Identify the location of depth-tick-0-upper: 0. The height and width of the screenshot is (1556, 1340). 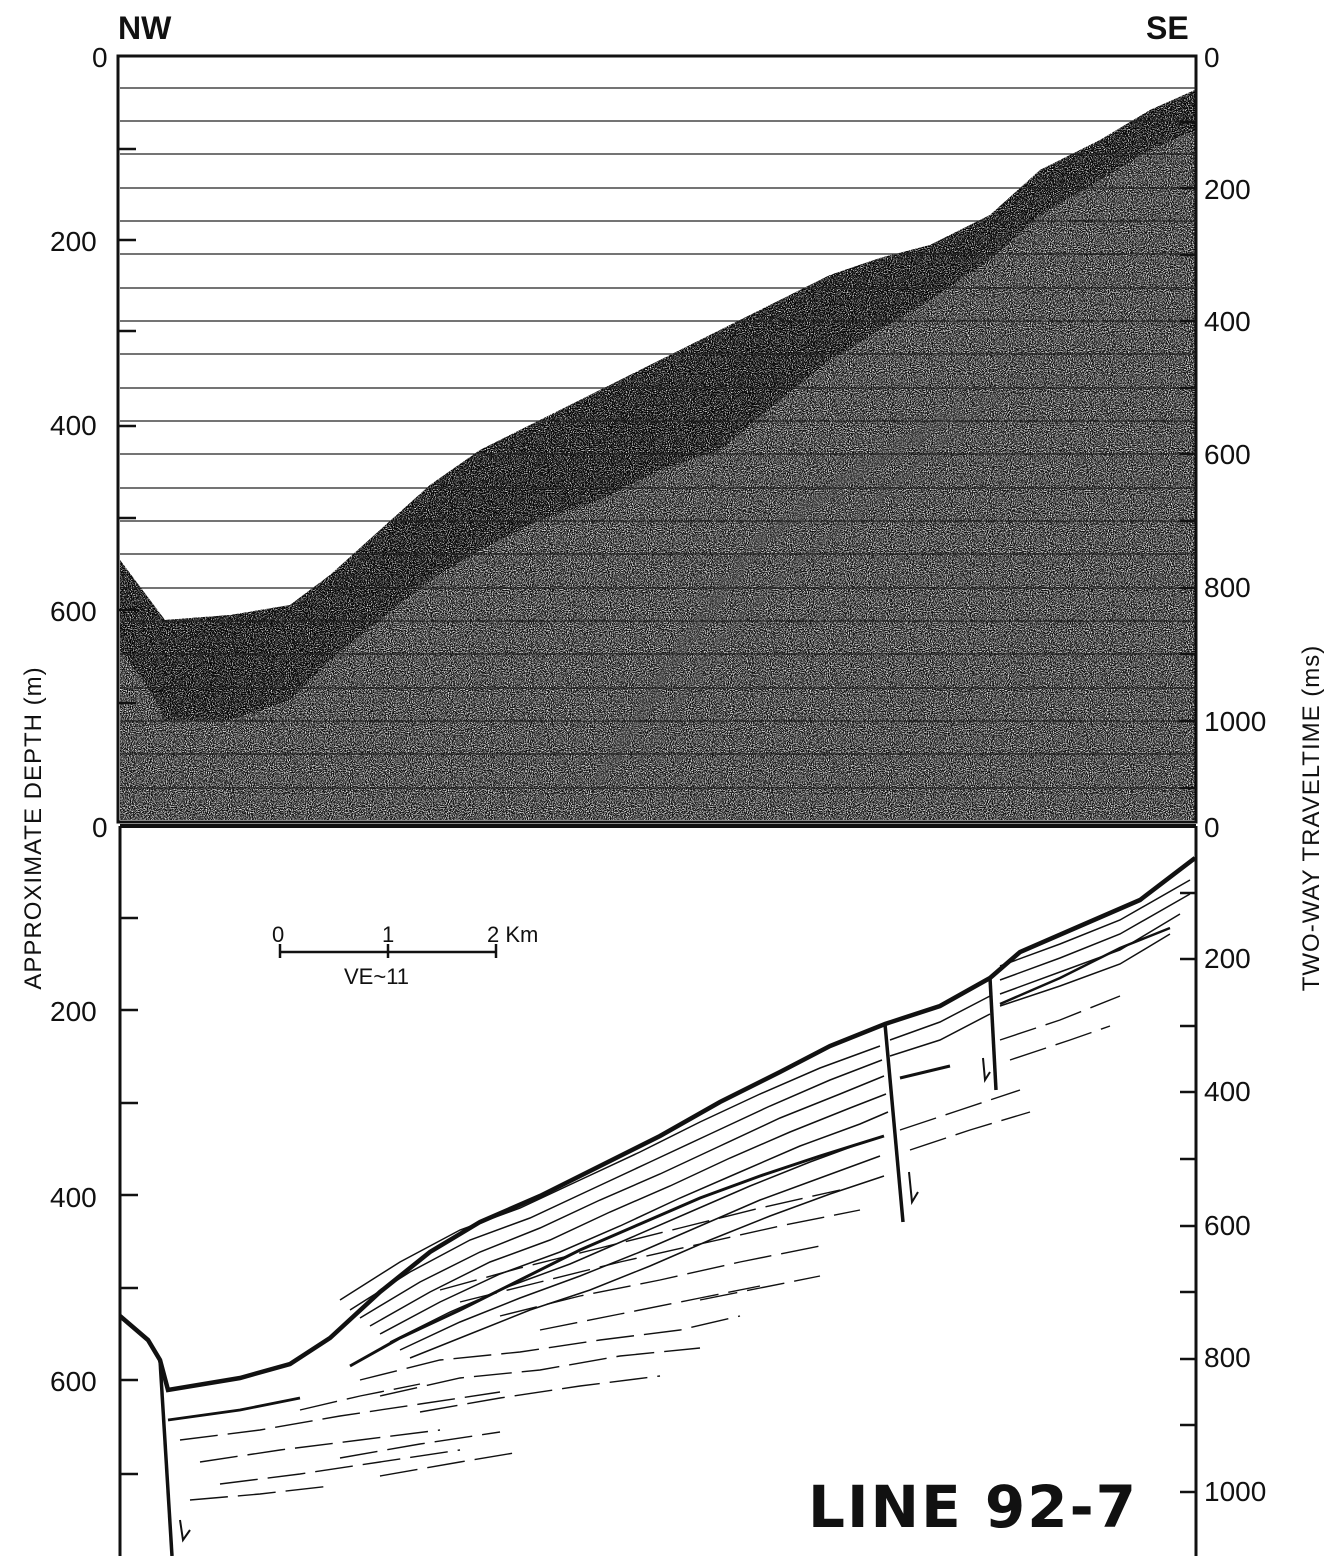
(100, 57).